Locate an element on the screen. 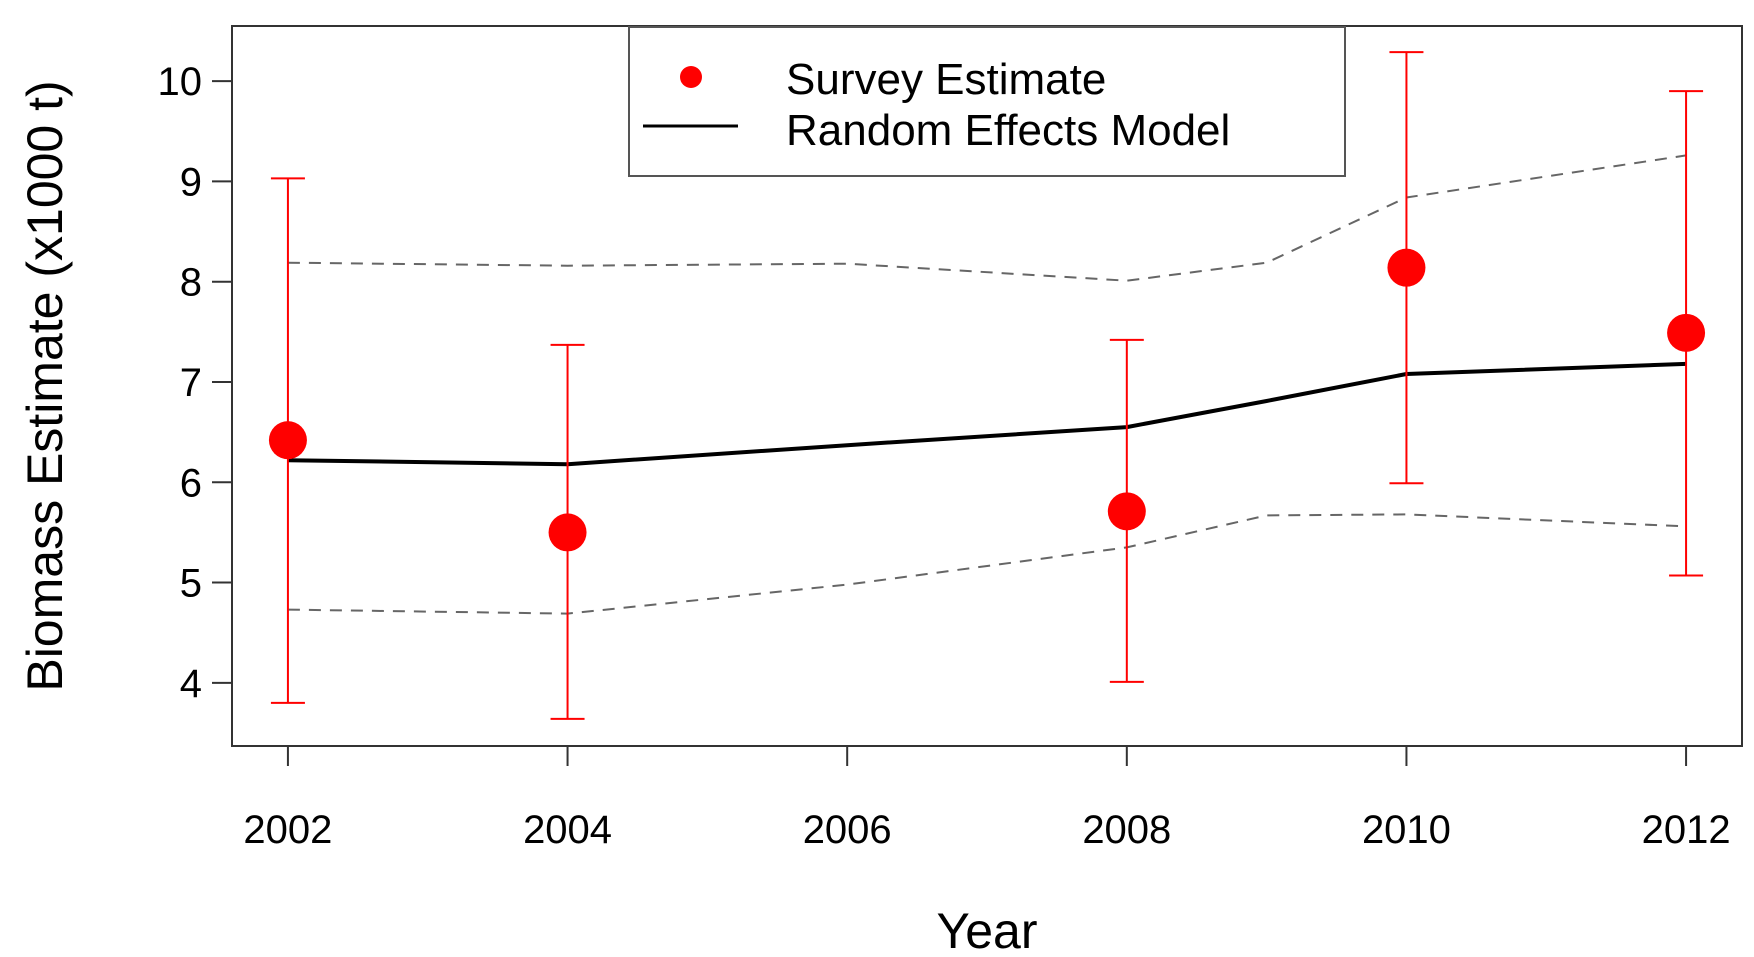 The image size is (1754, 957). legend-label-random-effects-model: Random Effects Model is located at coordinates (1008, 130).